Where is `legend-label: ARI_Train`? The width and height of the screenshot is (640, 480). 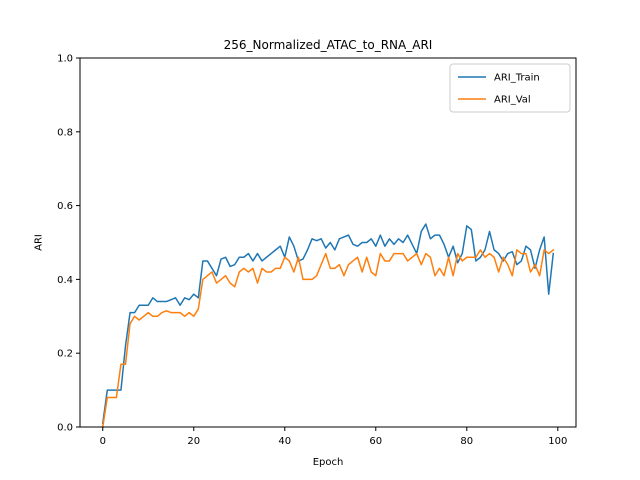 legend-label: ARI_Train is located at coordinates (517, 78).